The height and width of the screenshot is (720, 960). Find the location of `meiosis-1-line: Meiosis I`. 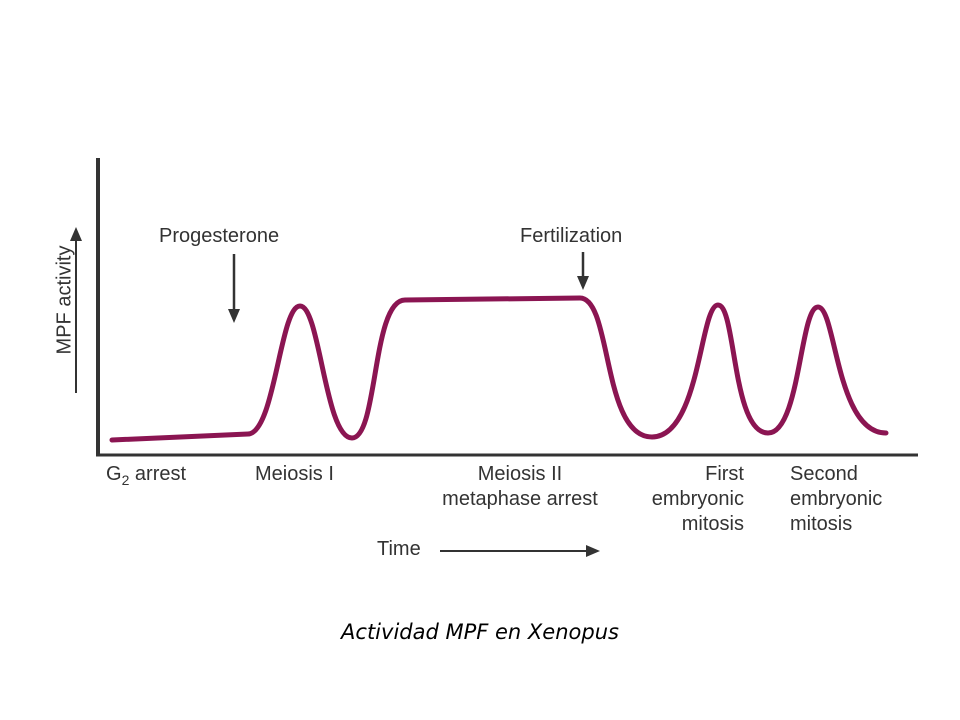

meiosis-1-line: Meiosis I is located at coordinates (294, 474).